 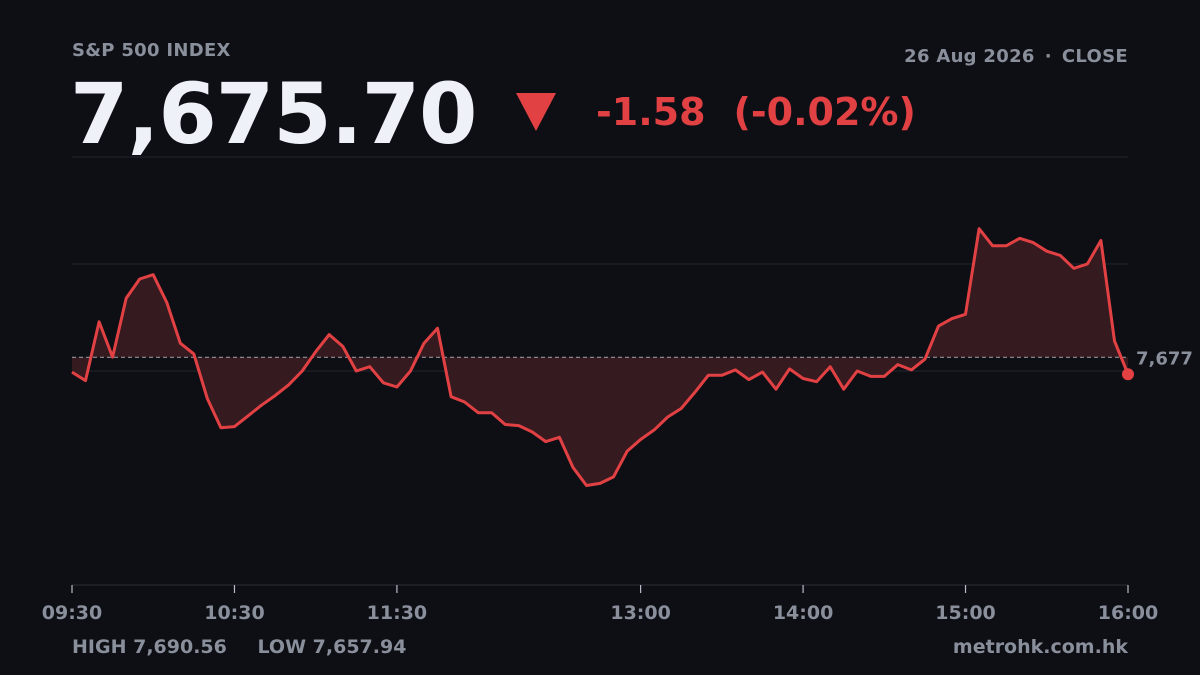 I want to click on date-status: 26 Aug 2026 · CLOSE, so click(x=1016, y=56).